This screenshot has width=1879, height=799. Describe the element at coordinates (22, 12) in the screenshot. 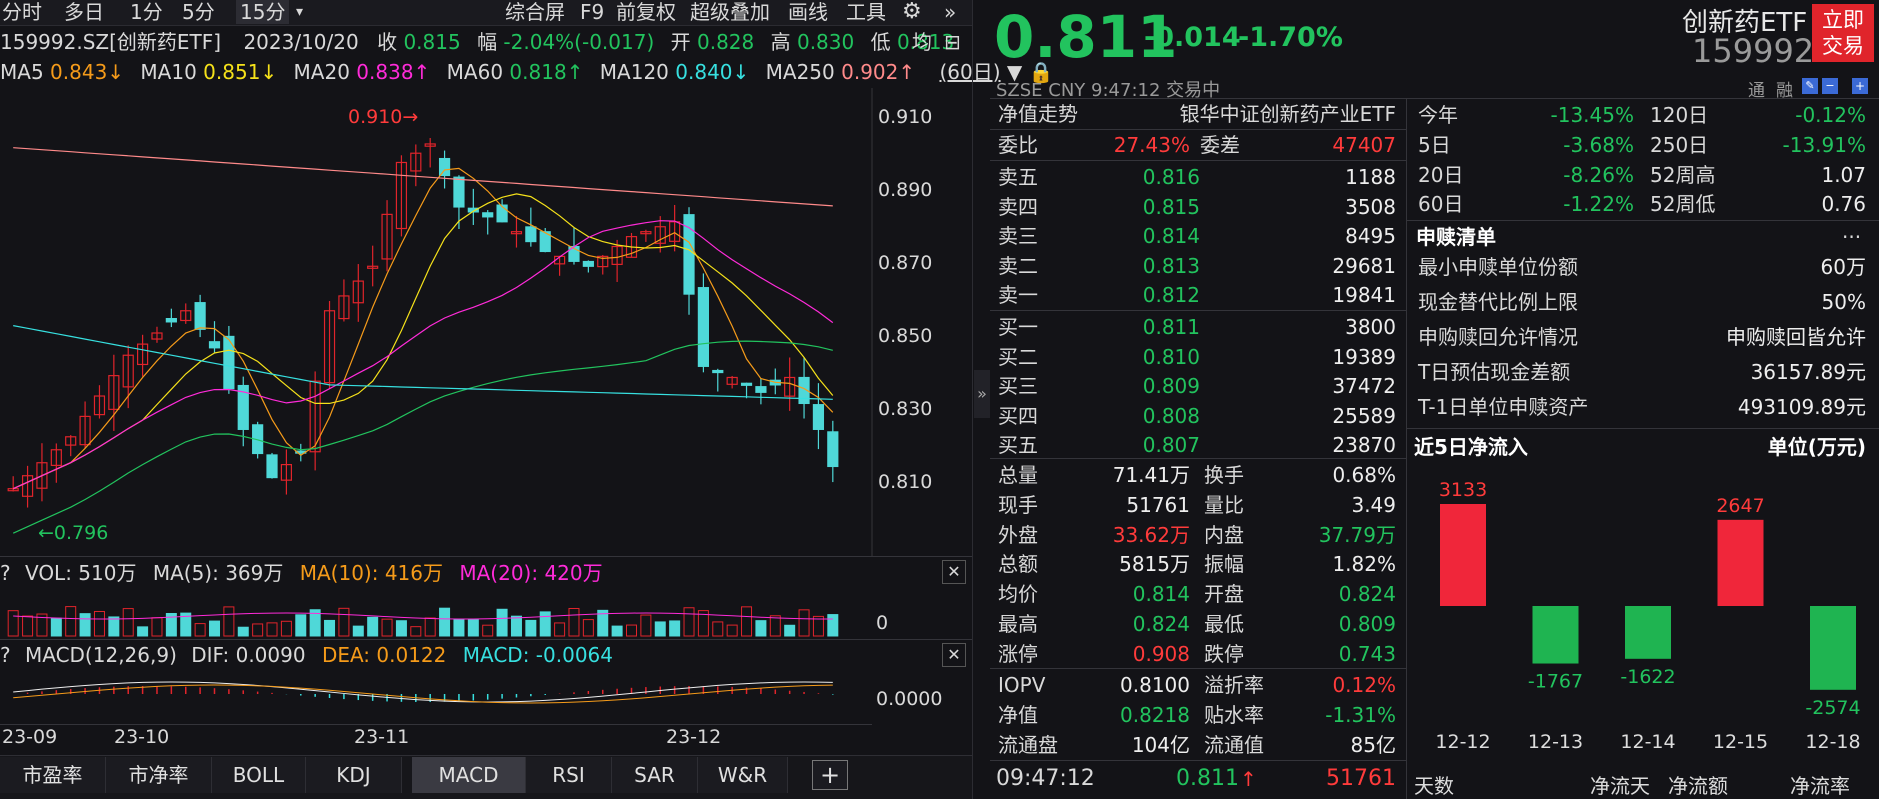

I see `tab-intraday: 分时` at that location.